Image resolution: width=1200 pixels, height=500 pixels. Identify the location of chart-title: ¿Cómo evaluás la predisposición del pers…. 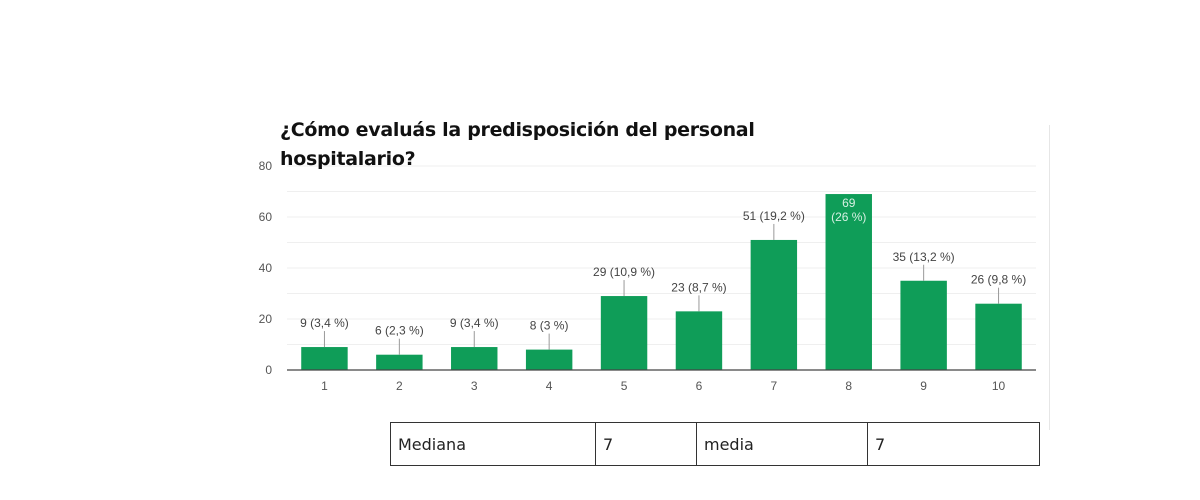
(540, 145).